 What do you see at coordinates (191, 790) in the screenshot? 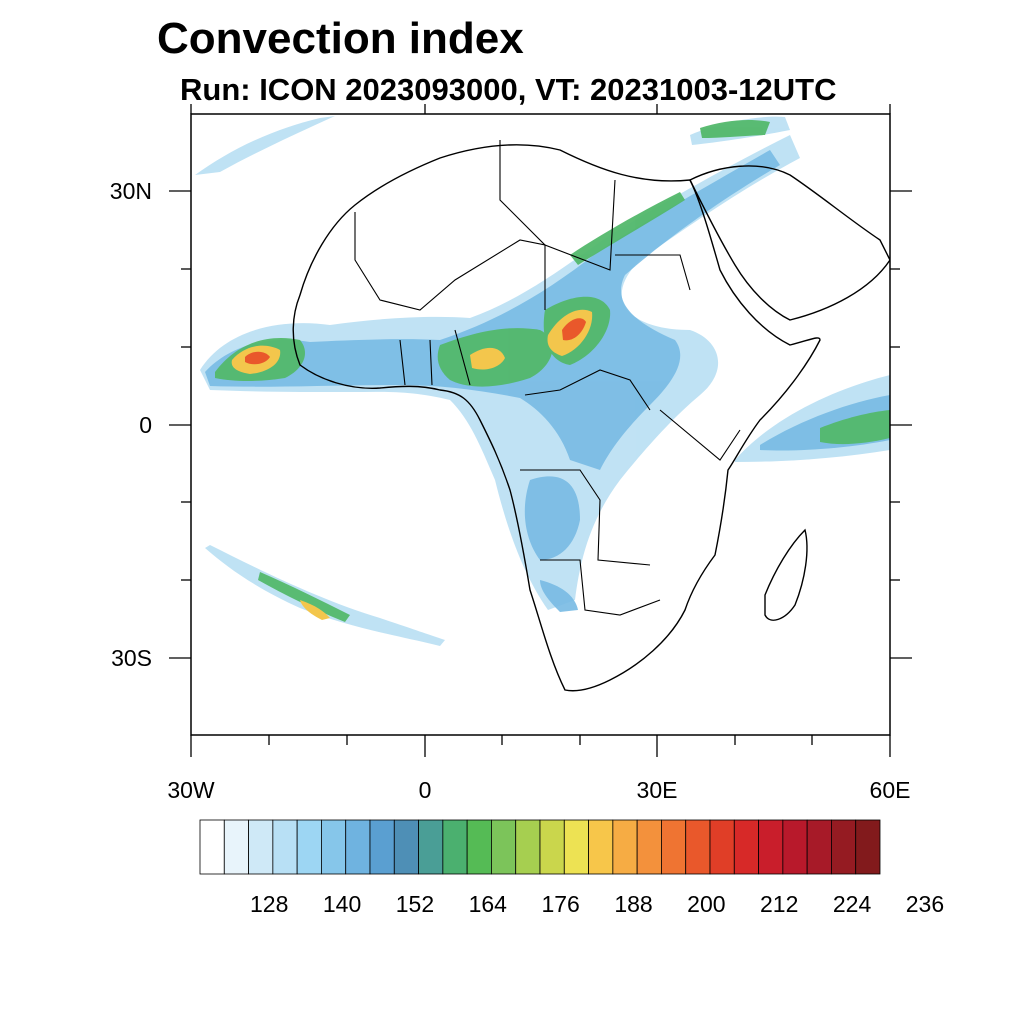
I see `x-tick-label: 30W` at bounding box center [191, 790].